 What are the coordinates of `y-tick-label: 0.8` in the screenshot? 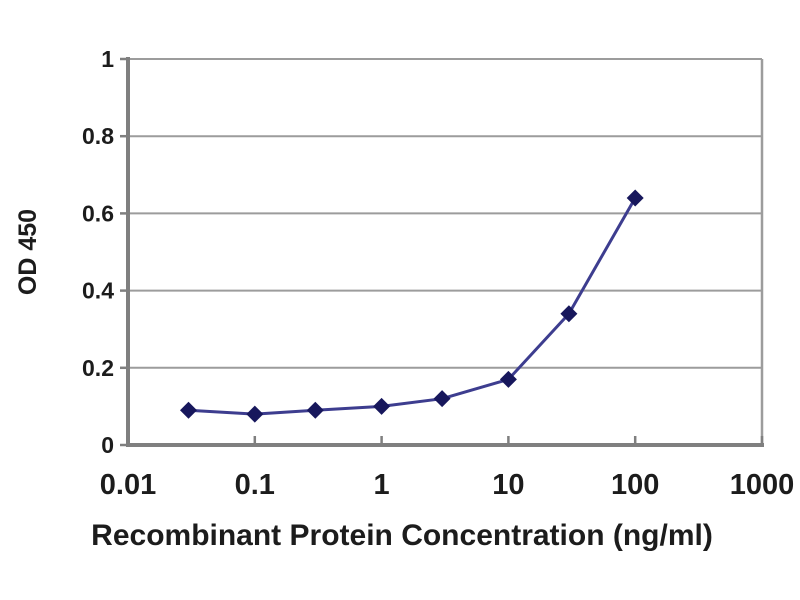 It's located at (98, 136).